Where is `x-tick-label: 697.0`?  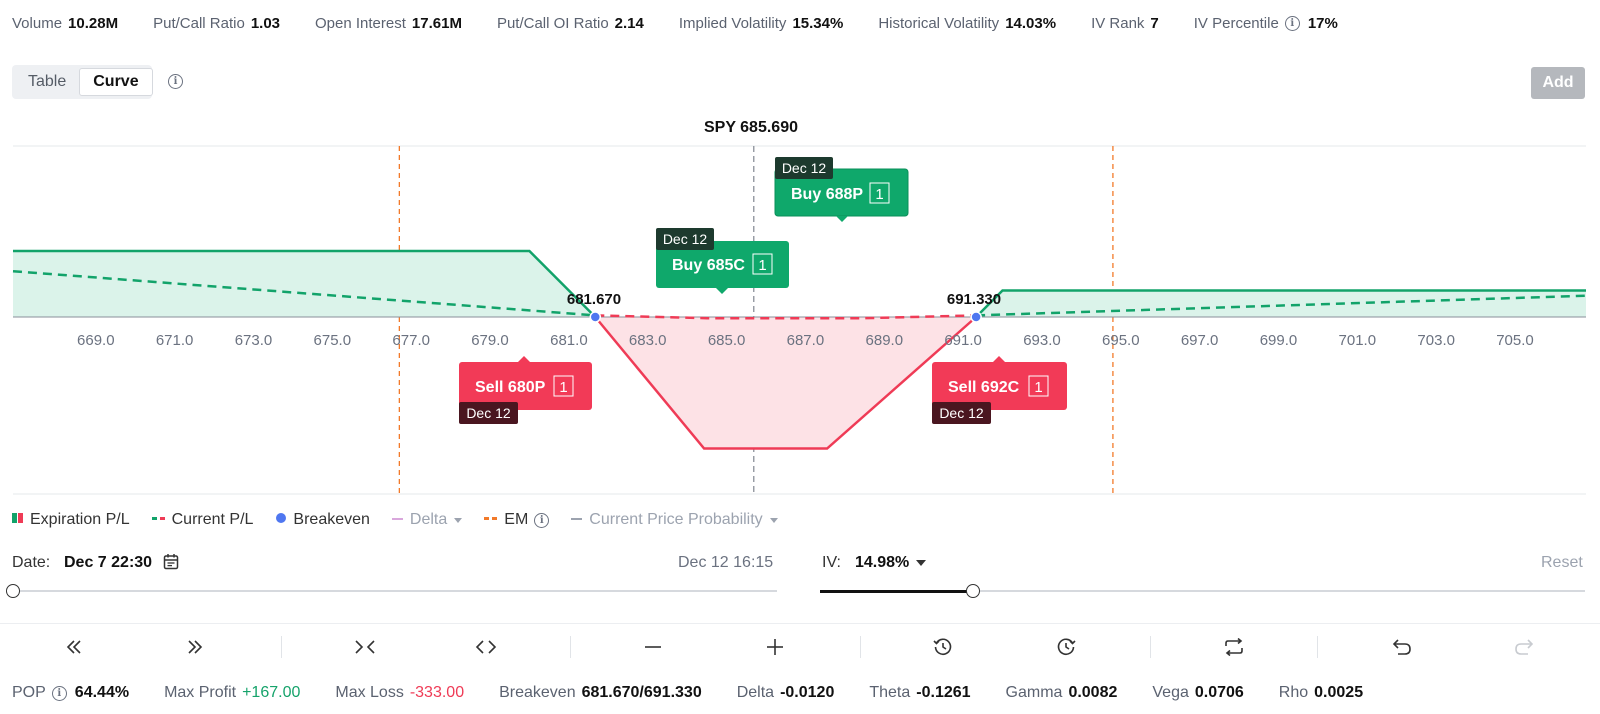 x-tick-label: 697.0 is located at coordinates (1200, 340).